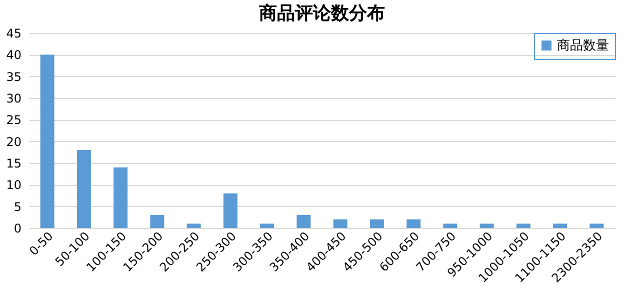 Image resolution: width=625 pixels, height=290 pixels. Describe the element at coordinates (14, 141) in the screenshot. I see `y-tick-label: 20` at that location.